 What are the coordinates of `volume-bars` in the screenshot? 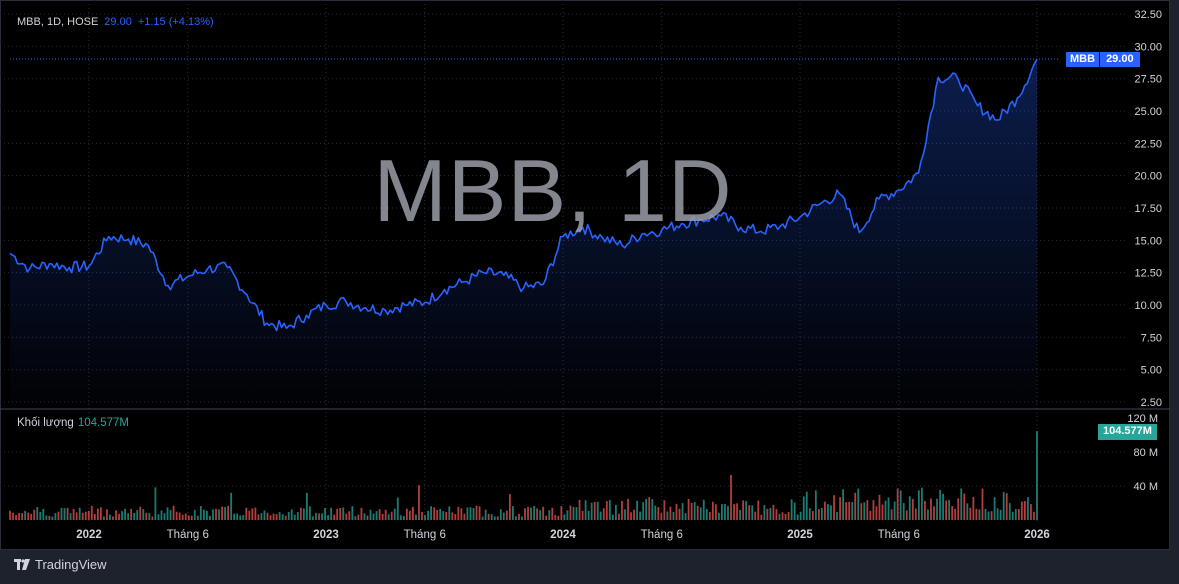 It's located at (523, 475).